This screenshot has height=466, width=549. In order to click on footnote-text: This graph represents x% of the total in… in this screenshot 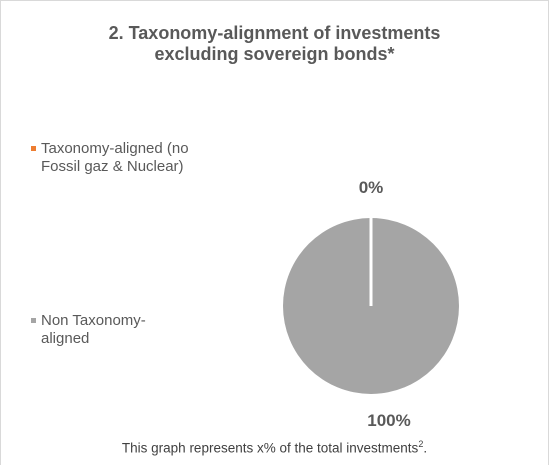, I will do `click(270, 448)`.